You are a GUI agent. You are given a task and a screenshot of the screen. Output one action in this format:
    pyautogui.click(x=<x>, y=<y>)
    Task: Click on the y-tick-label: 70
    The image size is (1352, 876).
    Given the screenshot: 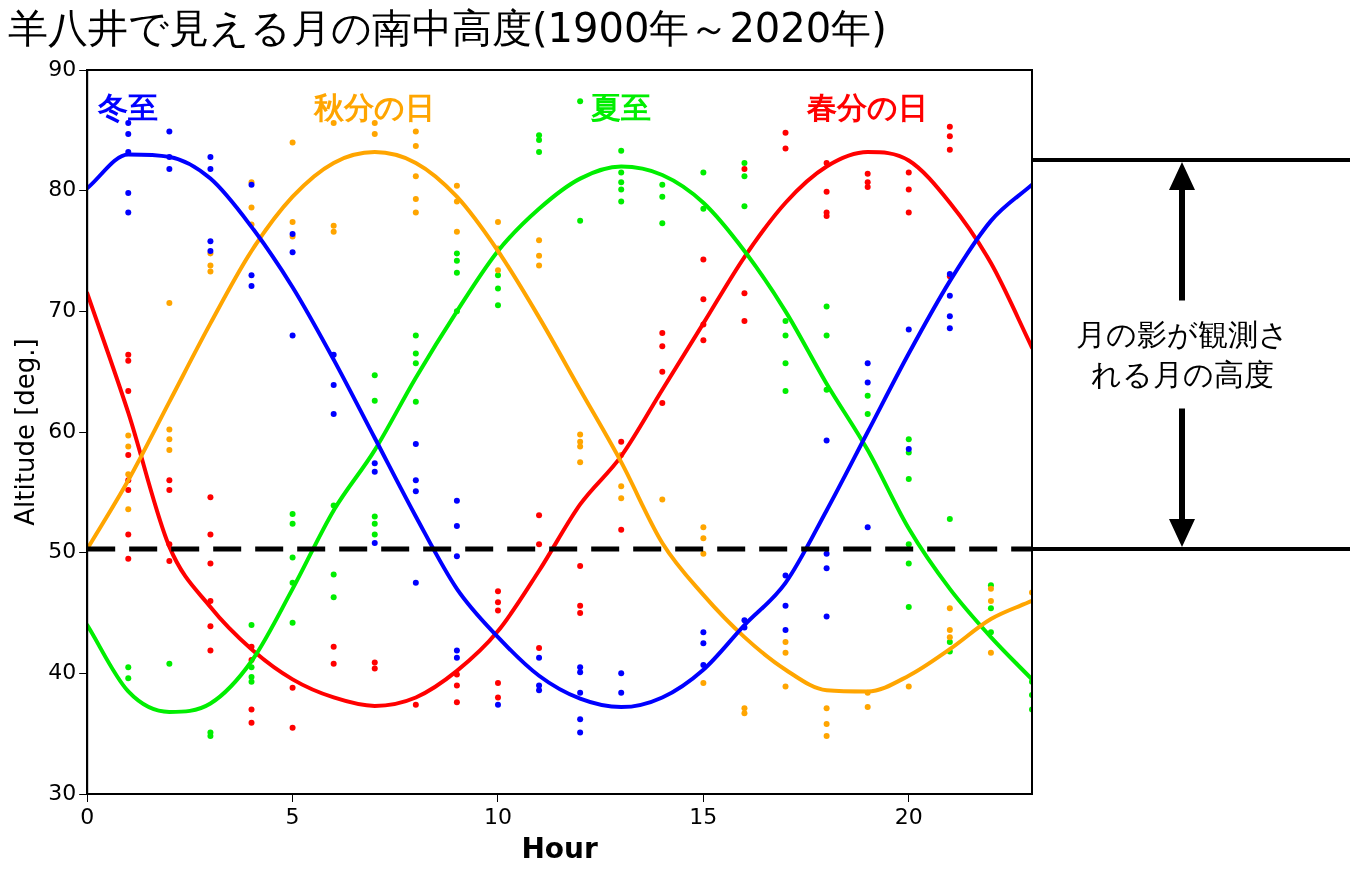 What is the action you would take?
    pyautogui.click(x=62, y=310)
    